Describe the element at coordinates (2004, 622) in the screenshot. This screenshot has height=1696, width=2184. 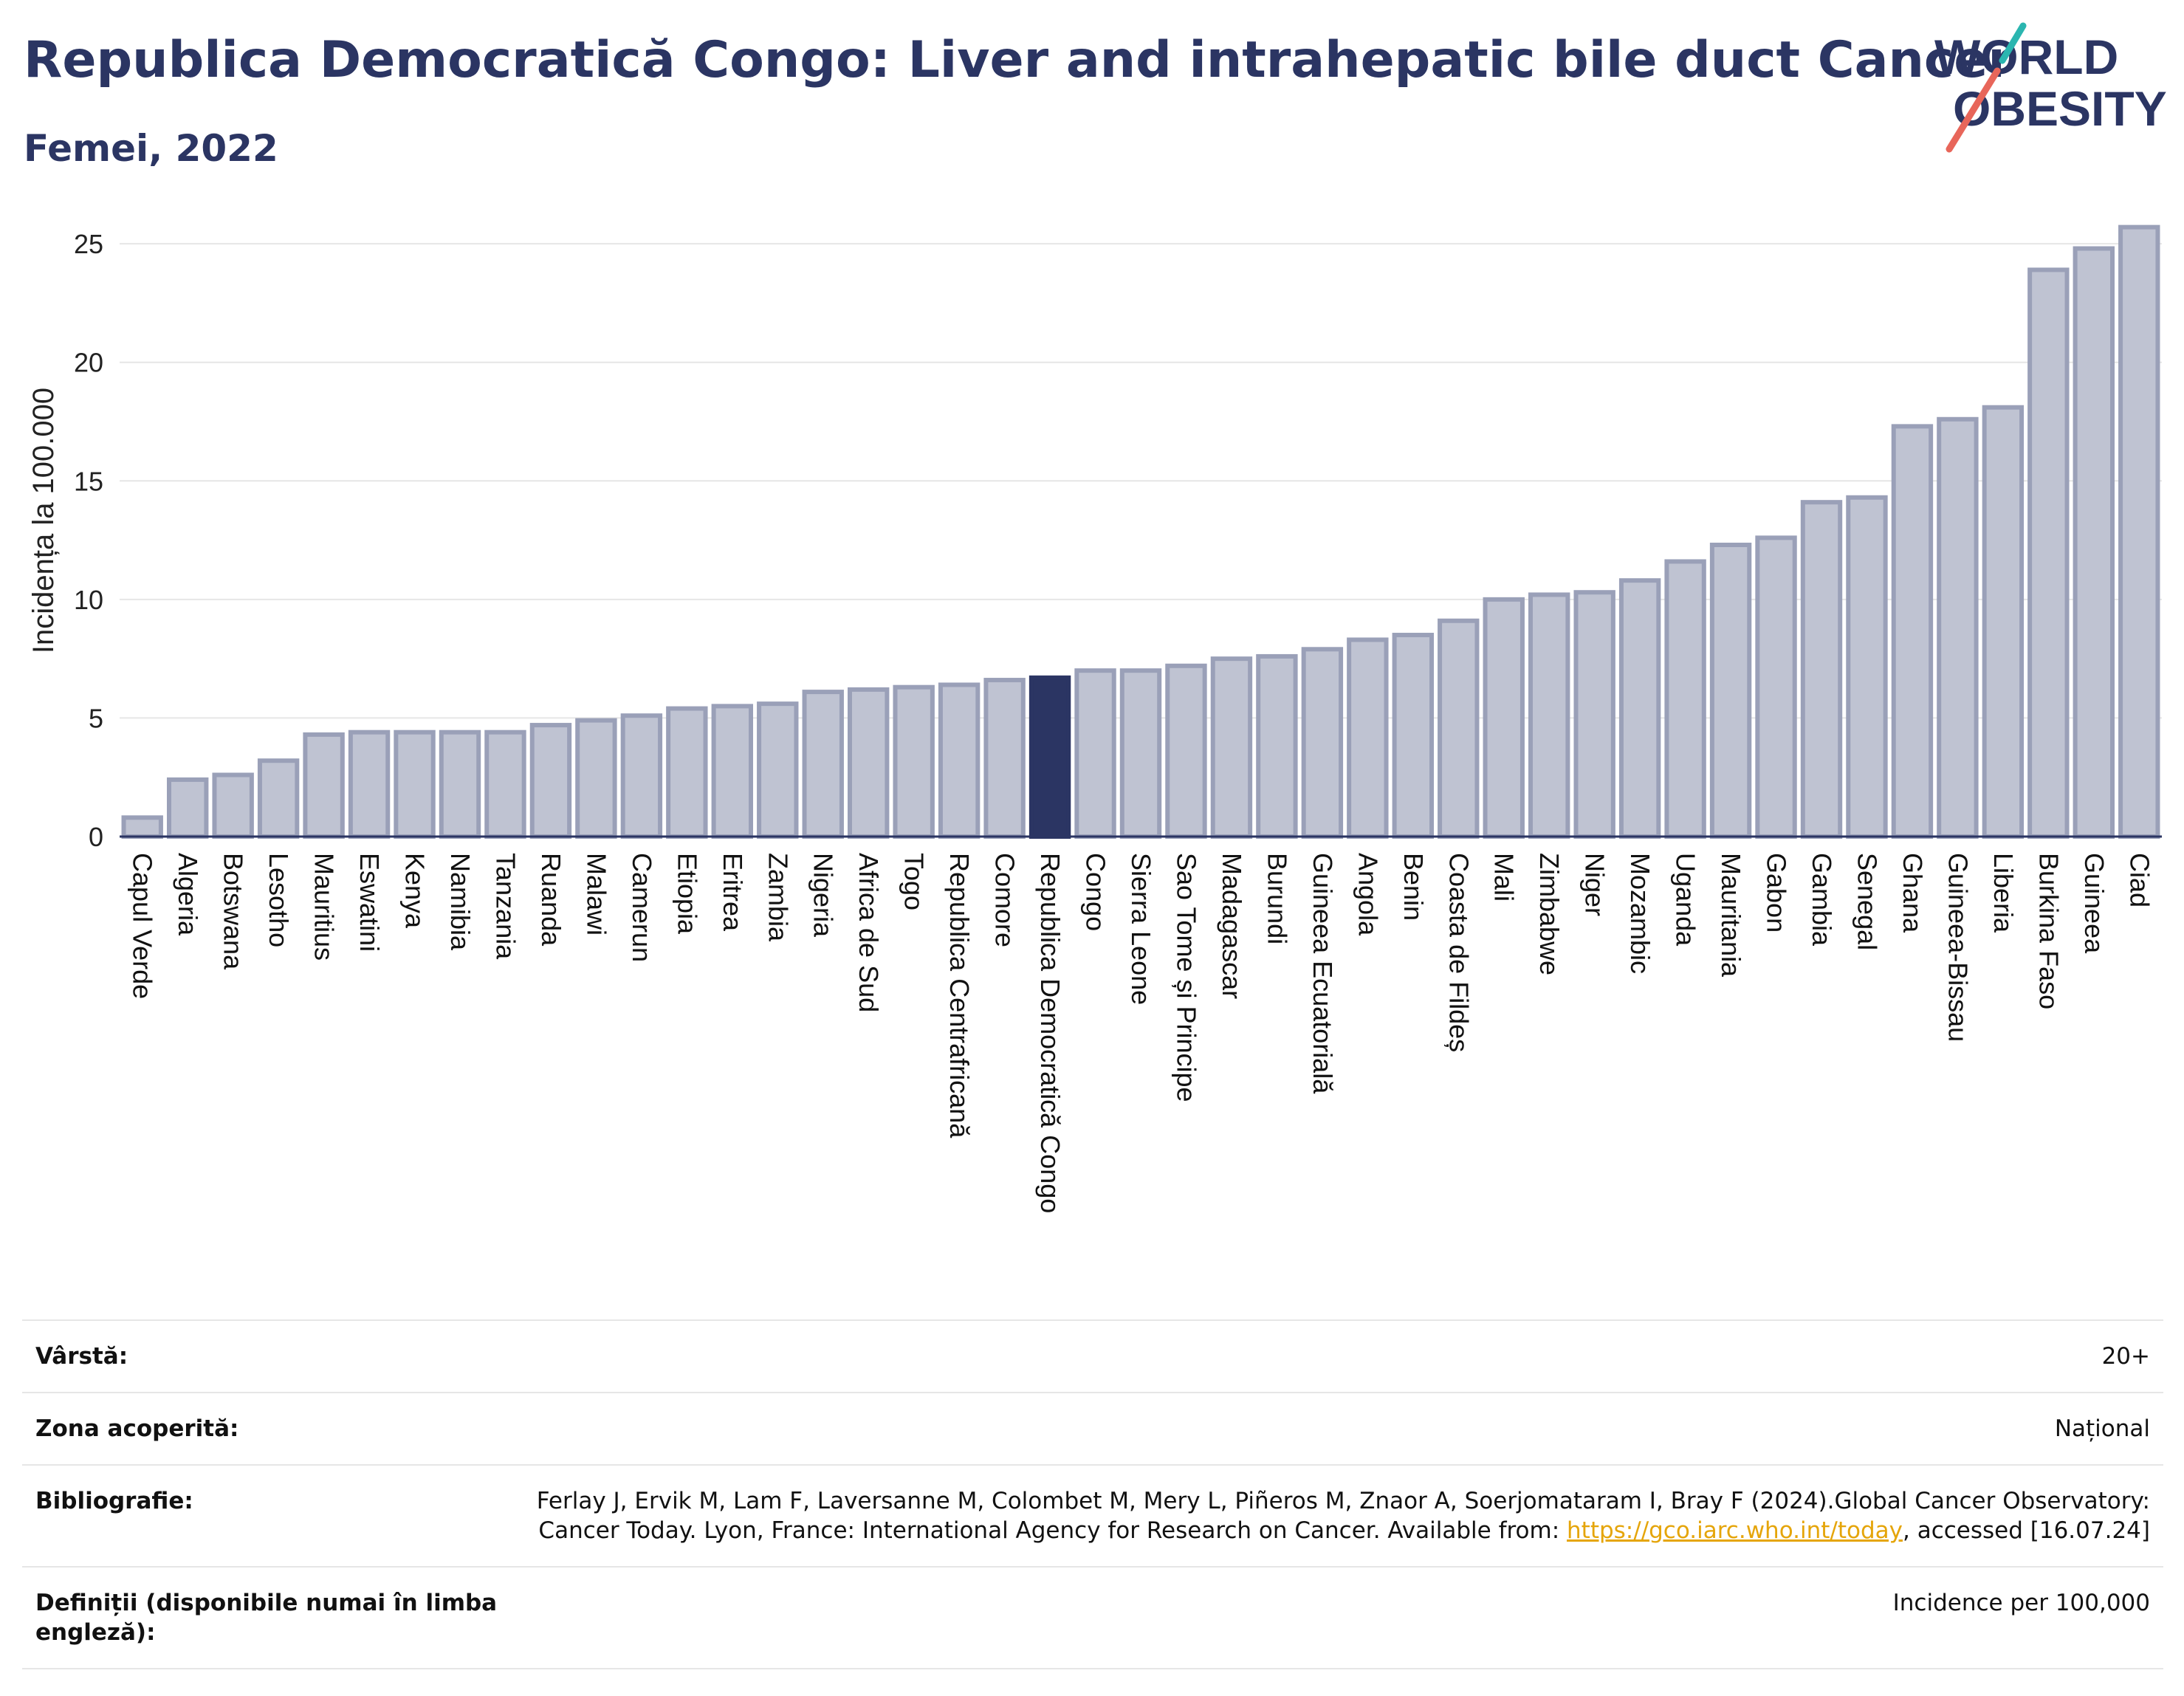
I see `bar-liberia` at that location.